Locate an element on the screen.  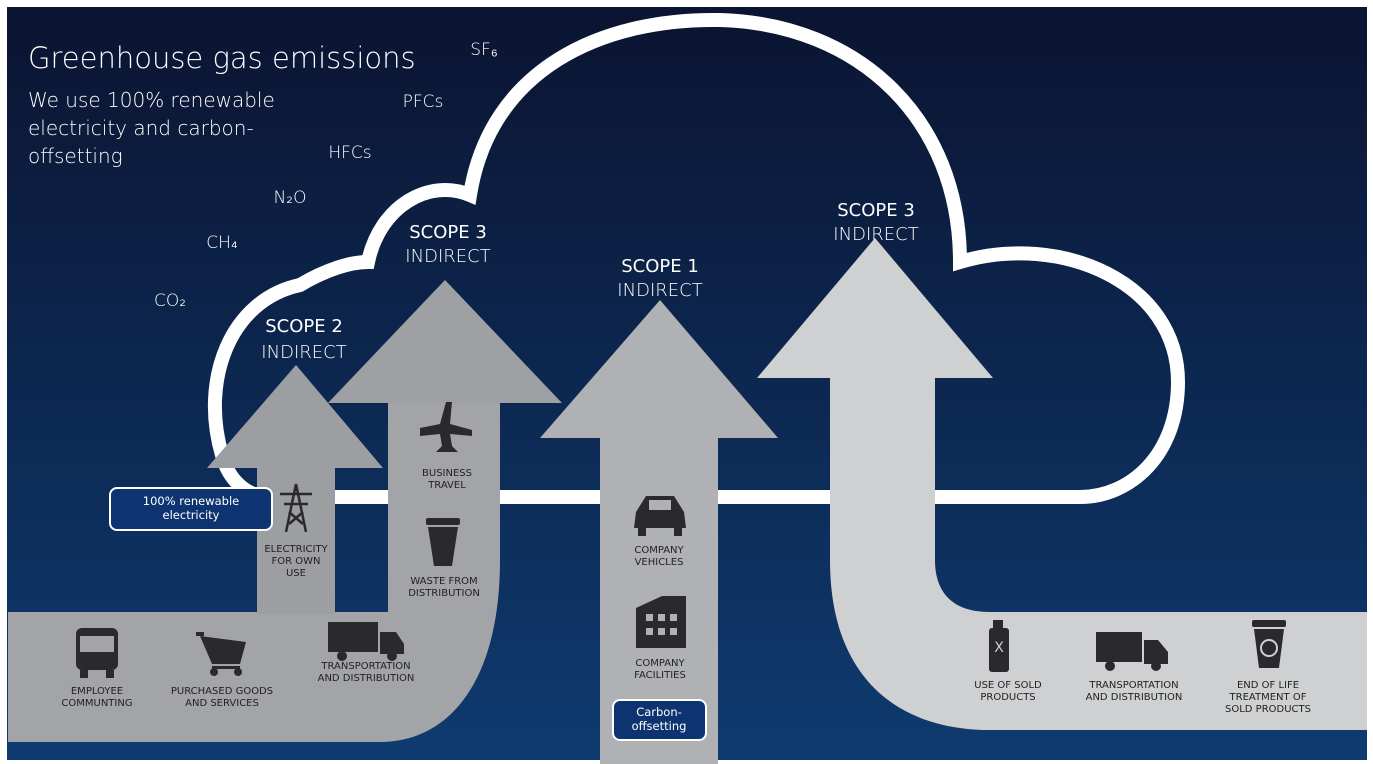
icon-text: X is located at coordinates (999, 648).